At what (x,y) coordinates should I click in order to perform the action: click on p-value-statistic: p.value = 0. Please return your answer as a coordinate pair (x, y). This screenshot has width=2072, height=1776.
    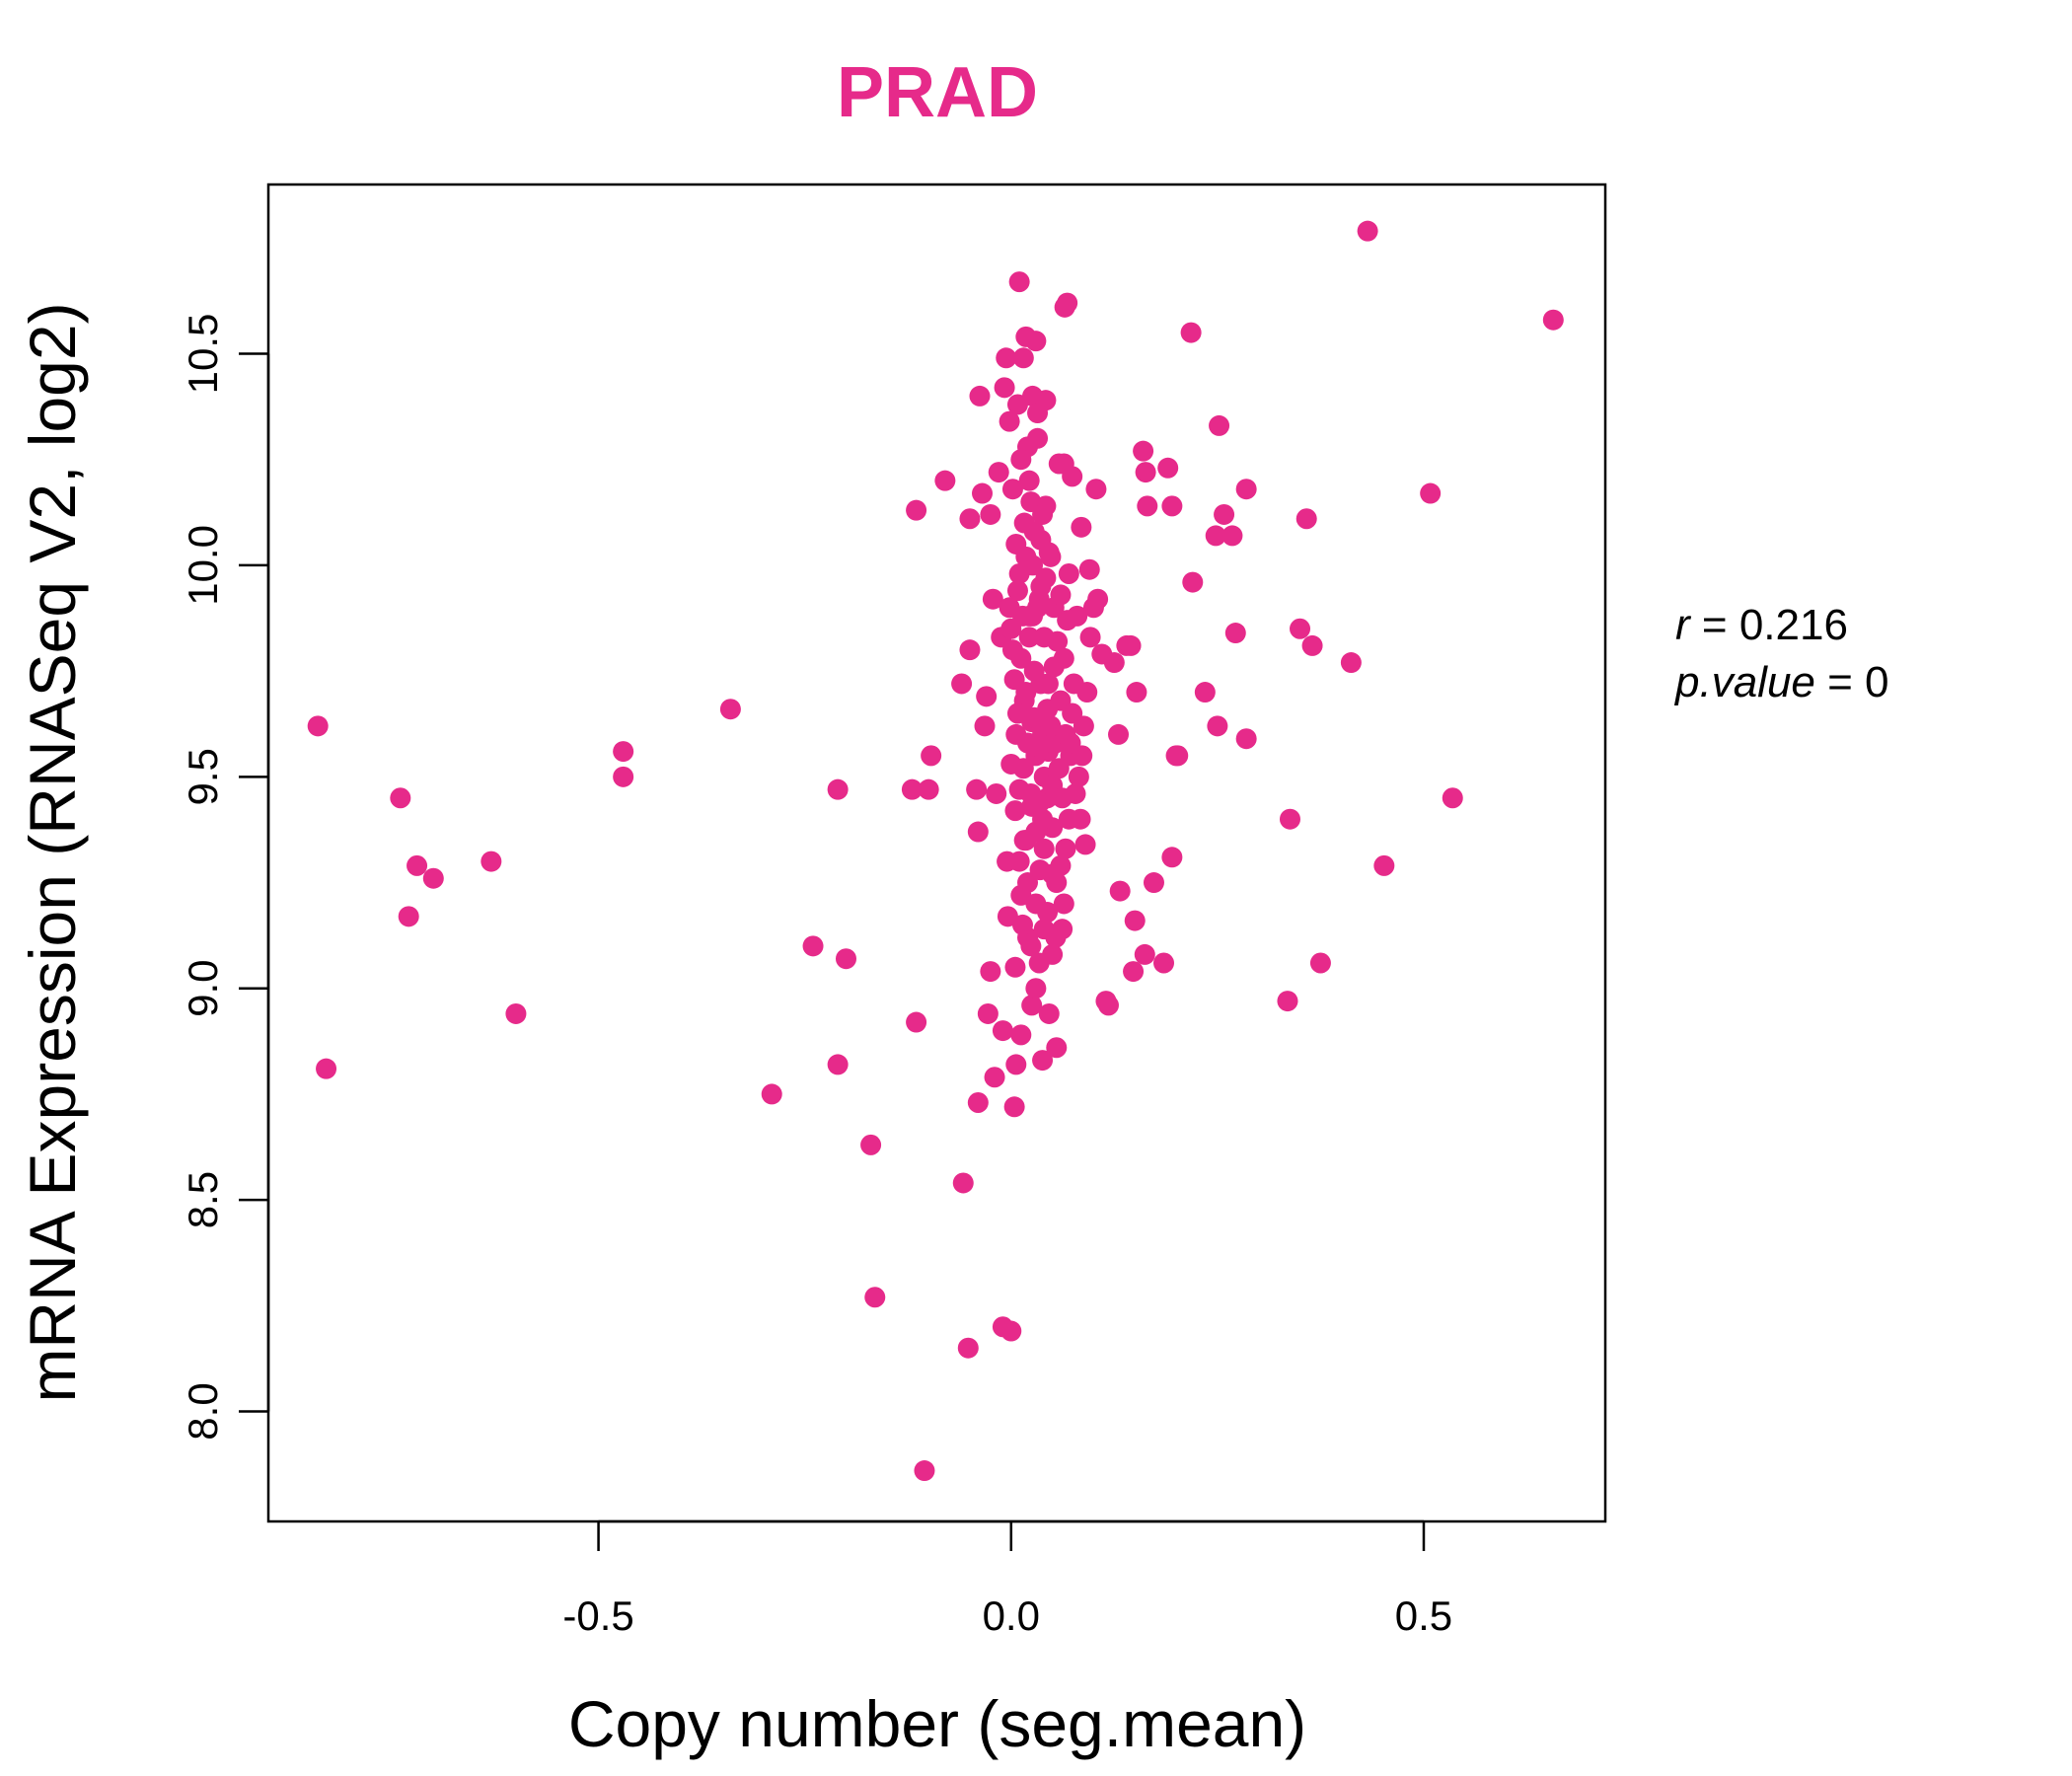
    Looking at the image, I should click on (1781, 682).